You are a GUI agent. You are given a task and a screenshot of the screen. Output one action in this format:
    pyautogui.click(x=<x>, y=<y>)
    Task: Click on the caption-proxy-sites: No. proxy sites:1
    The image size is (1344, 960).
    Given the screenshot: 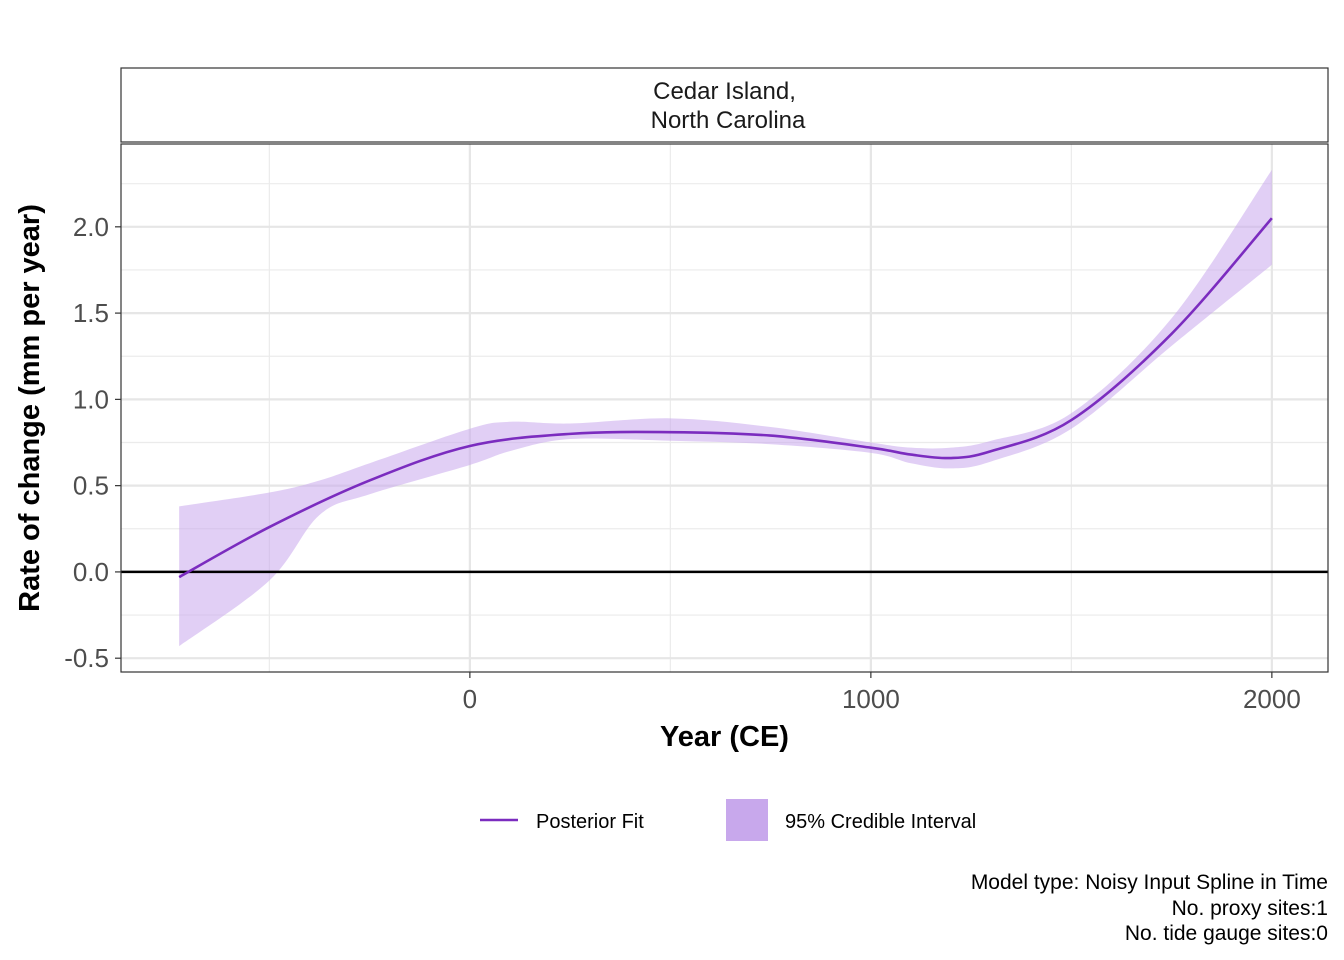 What is the action you would take?
    pyautogui.click(x=1249, y=908)
    